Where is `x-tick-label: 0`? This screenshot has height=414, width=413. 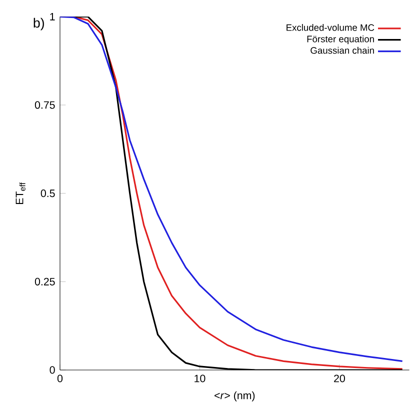 x-tick-label: 0 is located at coordinates (60, 378).